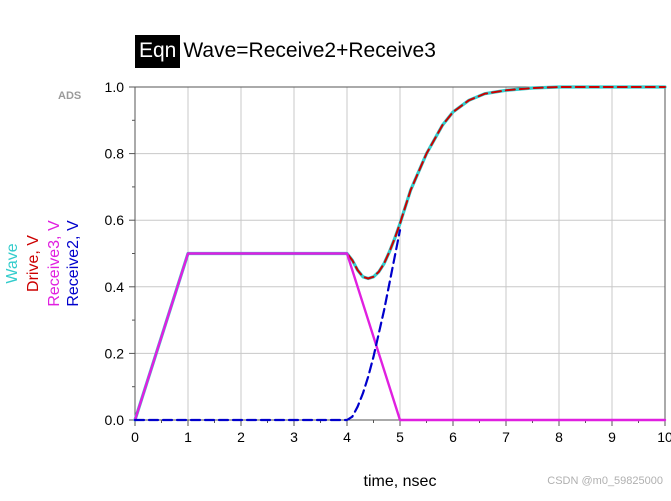  What do you see at coordinates (115, 87) in the screenshot?
I see `y-tick-label: 1.0` at bounding box center [115, 87].